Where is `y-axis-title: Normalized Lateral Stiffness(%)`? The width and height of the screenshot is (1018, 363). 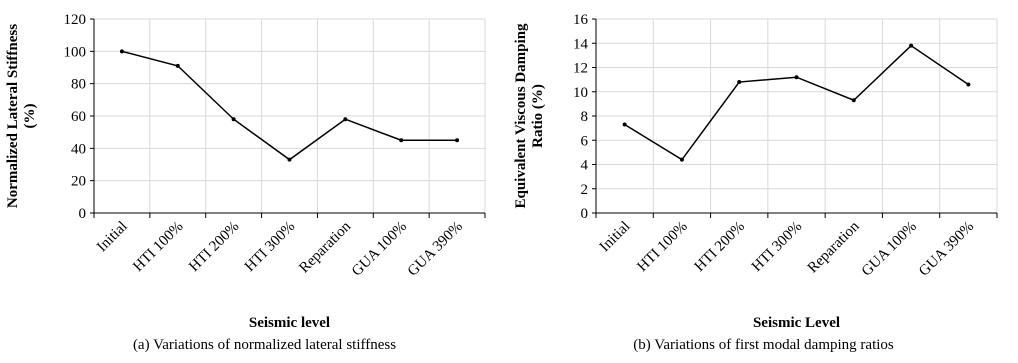
y-axis-title: Normalized Lateral Stiffness(%) is located at coordinates (21, 116).